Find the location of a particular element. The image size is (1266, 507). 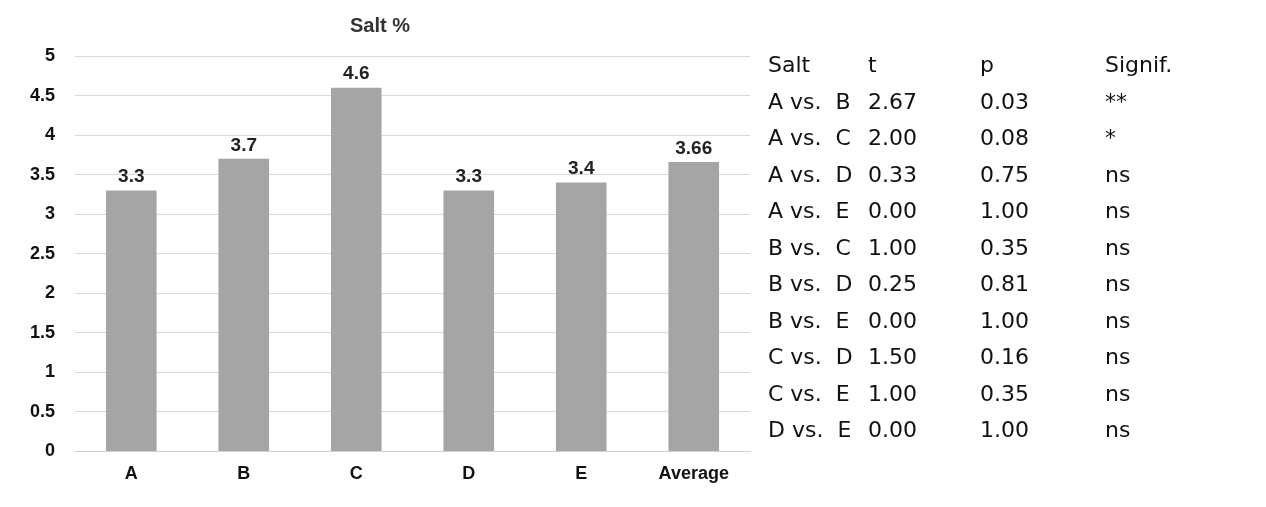

text: A vs. D is located at coordinates (811, 175).